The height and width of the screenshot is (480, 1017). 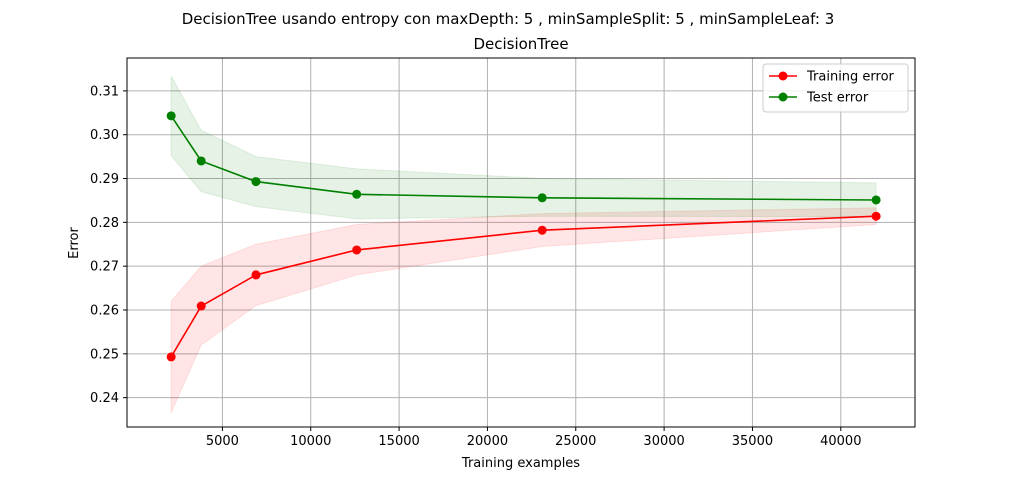 I want to click on y-tick-label: 0.28, so click(x=104, y=223).